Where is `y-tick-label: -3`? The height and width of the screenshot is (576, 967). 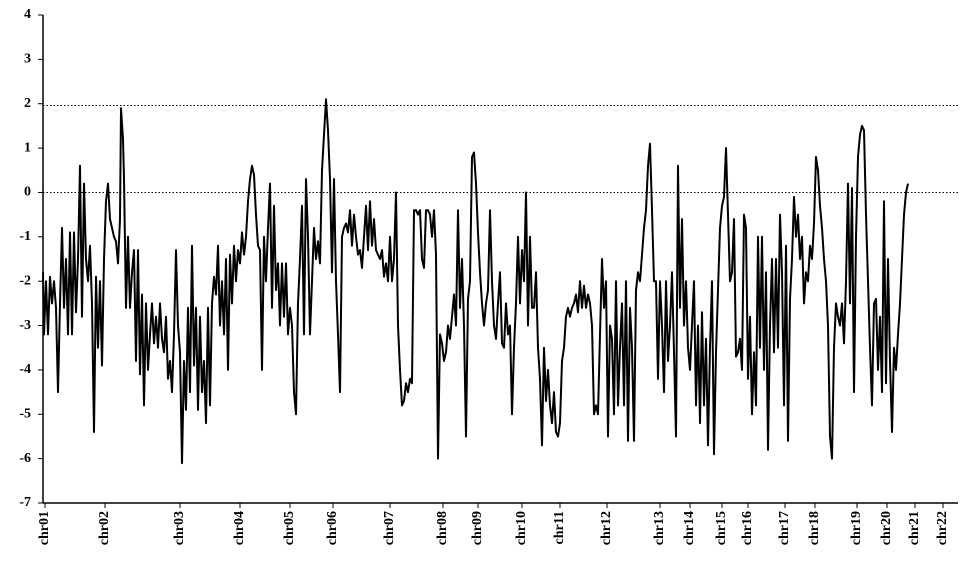 y-tick-label: -3 is located at coordinates (25, 325).